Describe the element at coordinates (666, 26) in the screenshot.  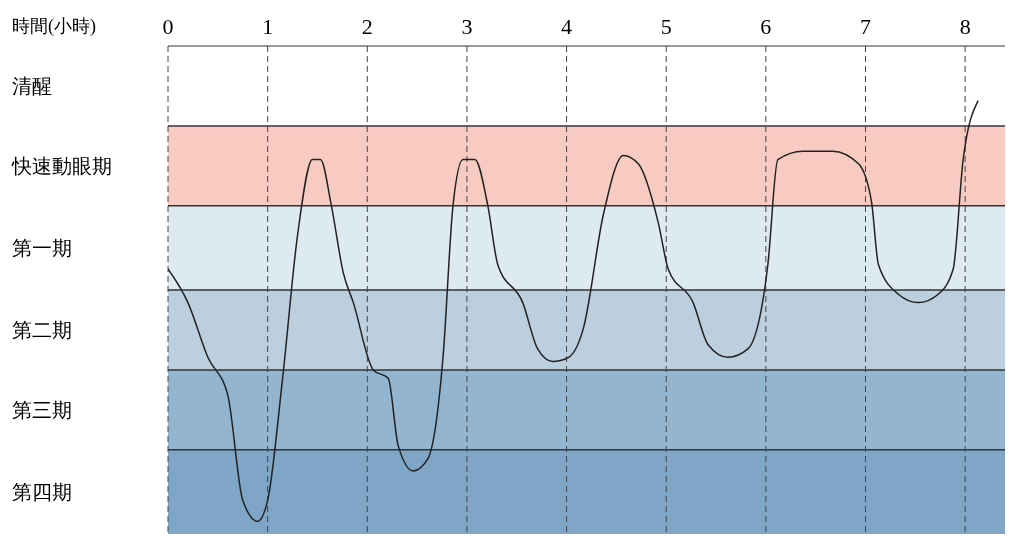
I see `x-tick-label: 5` at that location.